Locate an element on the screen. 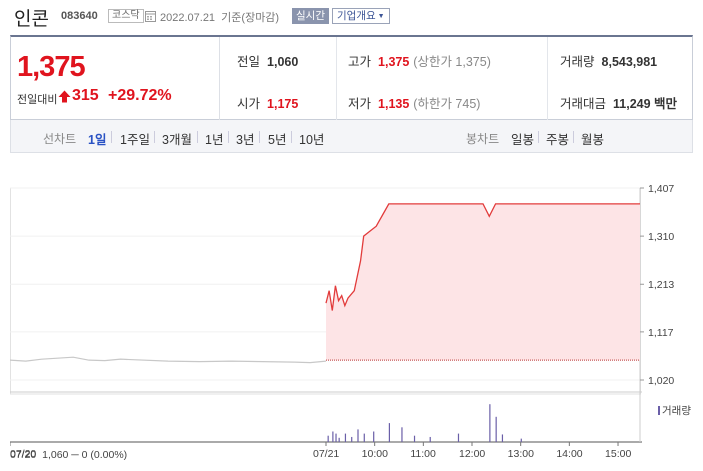 Image resolution: width=703 pixels, height=471 pixels. candle-weekly: 주봉 is located at coordinates (558, 140).